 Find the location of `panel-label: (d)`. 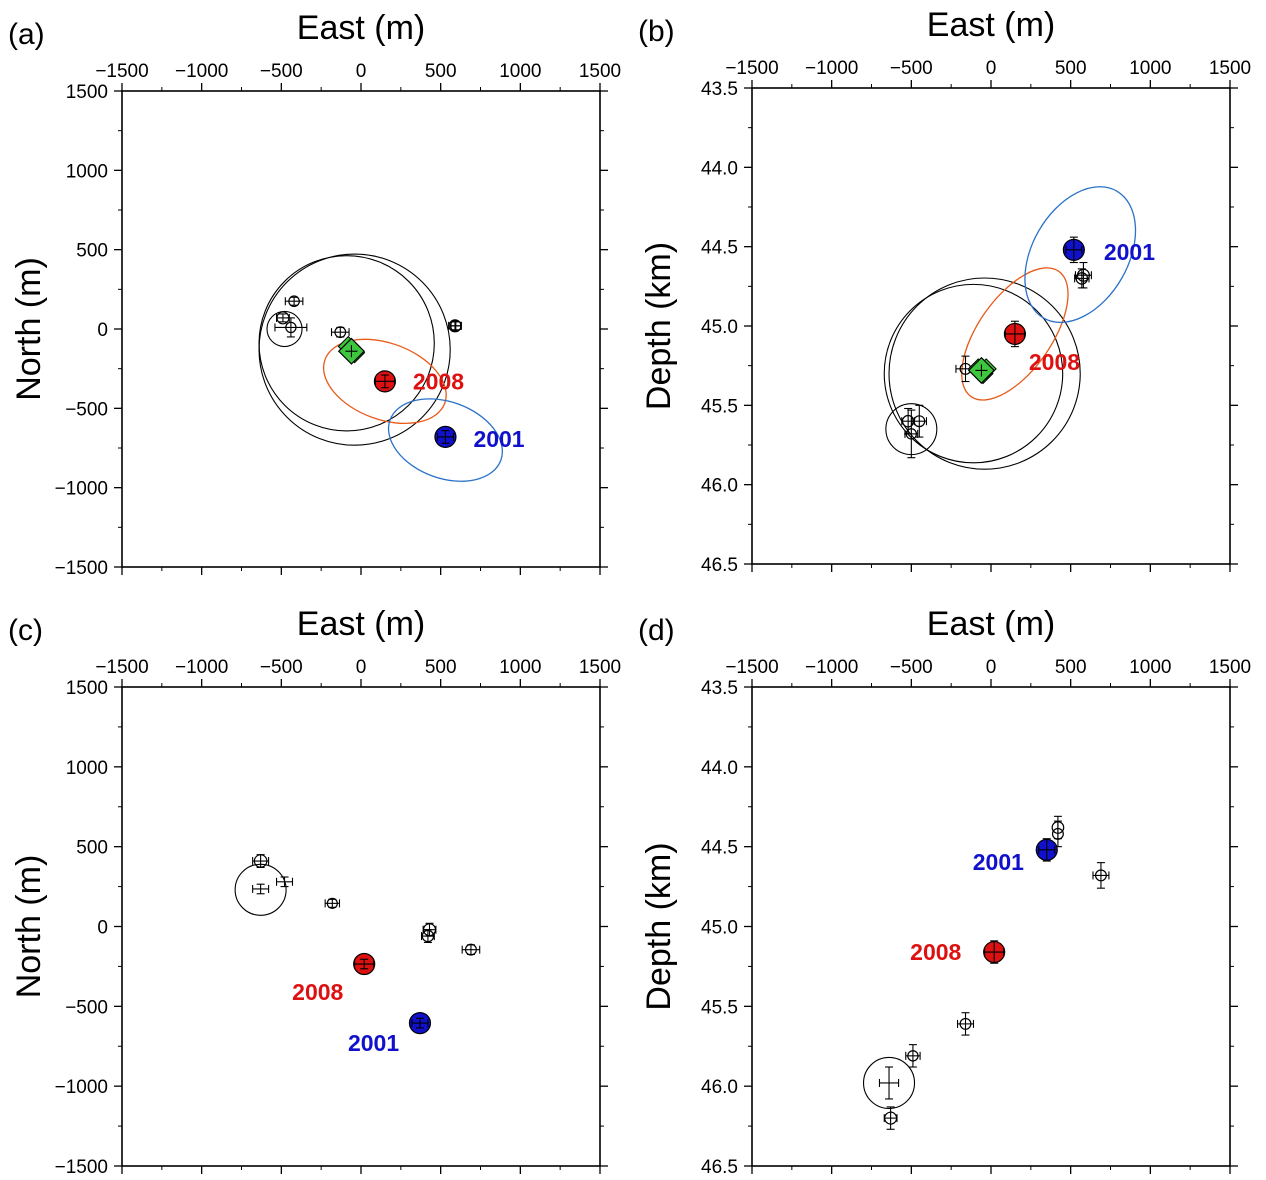

panel-label: (d) is located at coordinates (656, 630).